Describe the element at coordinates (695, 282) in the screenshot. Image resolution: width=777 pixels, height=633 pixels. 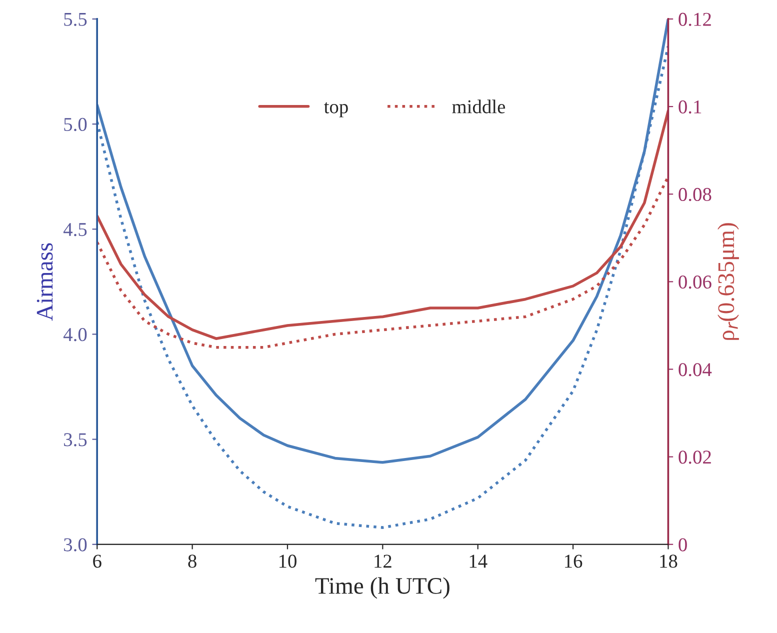
I see `y2-tick-label: 0.06` at that location.